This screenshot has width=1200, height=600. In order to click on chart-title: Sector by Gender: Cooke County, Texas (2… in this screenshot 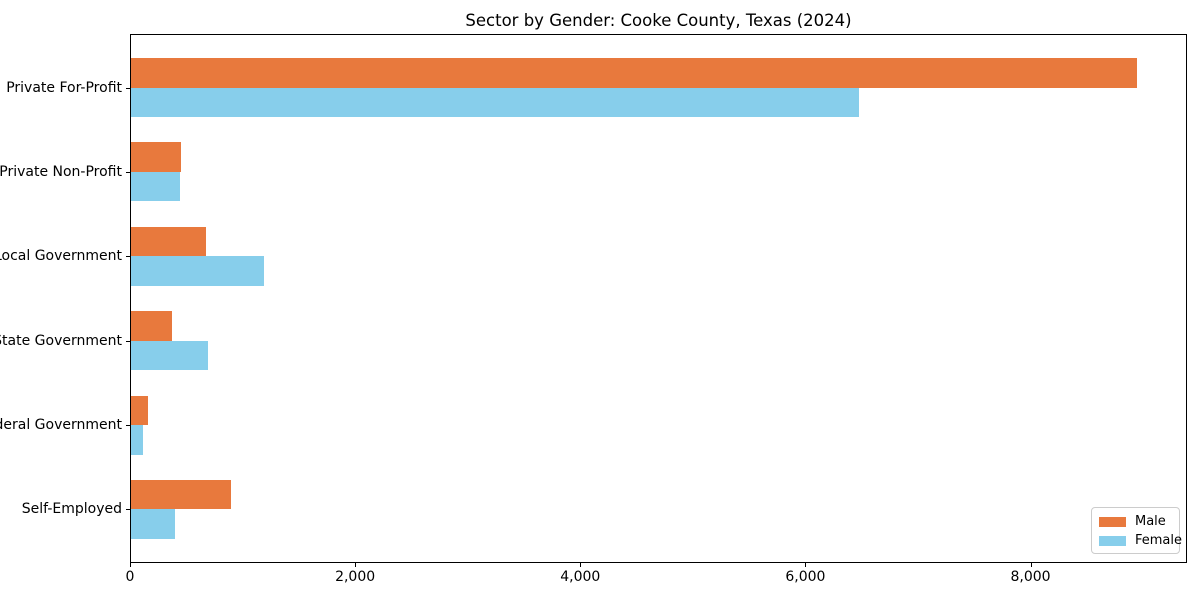, I will do `click(658, 20)`.